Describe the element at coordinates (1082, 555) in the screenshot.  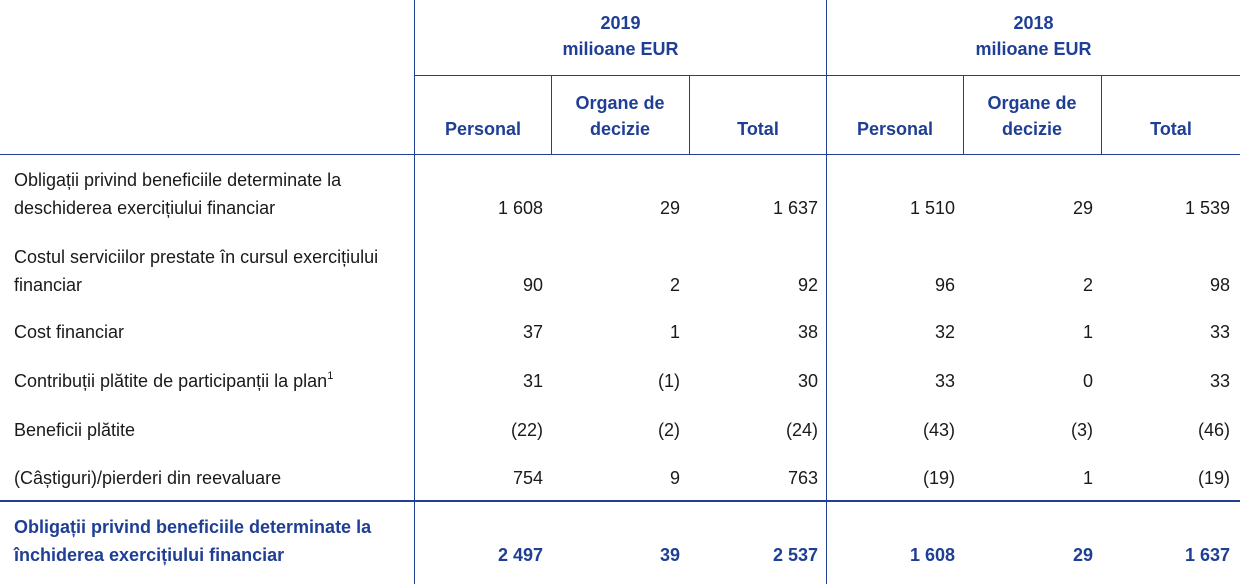
I see `total-value: 29` at that location.